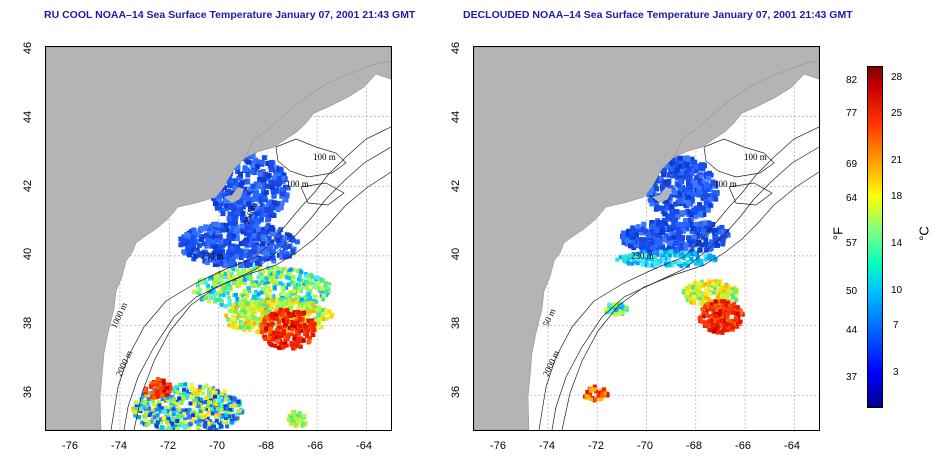 This screenshot has height=475, width=950. Describe the element at coordinates (852, 198) in the screenshot. I see `fahrenheit-tick: 64` at that location.